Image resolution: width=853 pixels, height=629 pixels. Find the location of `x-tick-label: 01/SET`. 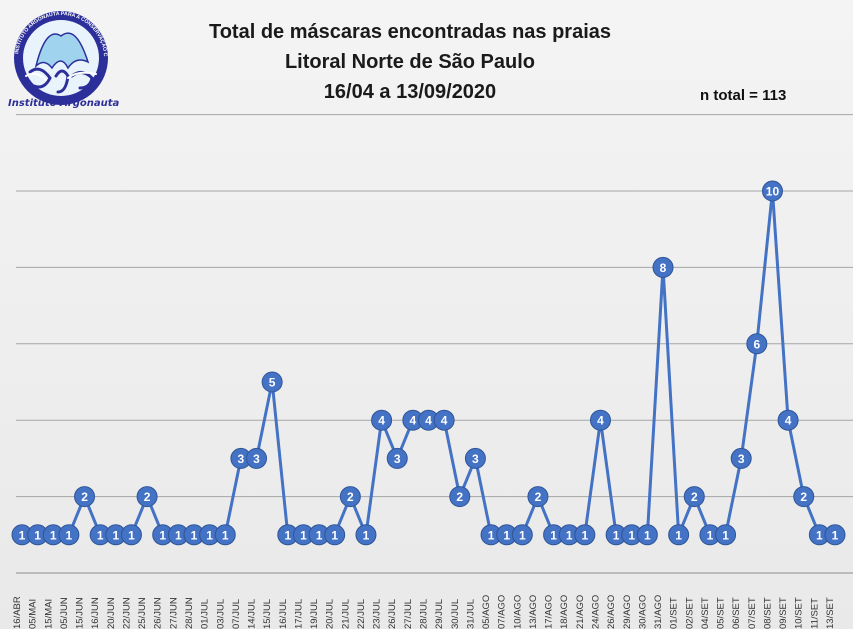

x-tick-label: 01/SET is located at coordinates (674, 613).